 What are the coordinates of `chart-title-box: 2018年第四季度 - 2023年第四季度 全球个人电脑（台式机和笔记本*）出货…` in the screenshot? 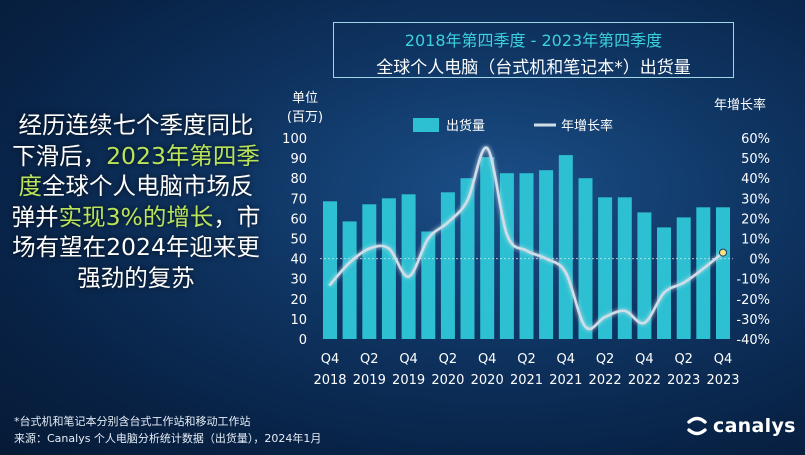 It's located at (533, 50).